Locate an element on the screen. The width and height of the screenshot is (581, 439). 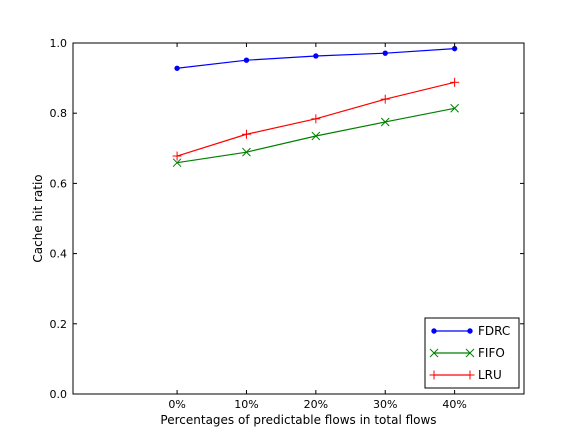
x-tick-label: 20% is located at coordinates (316, 404).